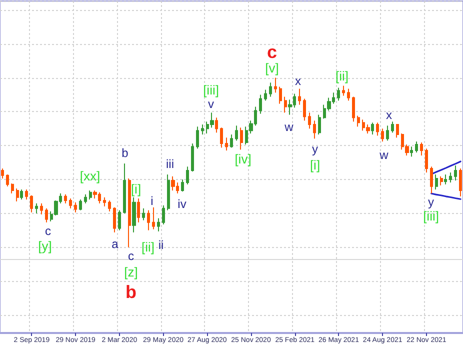 The image size is (463, 348). I want to click on annotation: [iv], so click(243, 159).